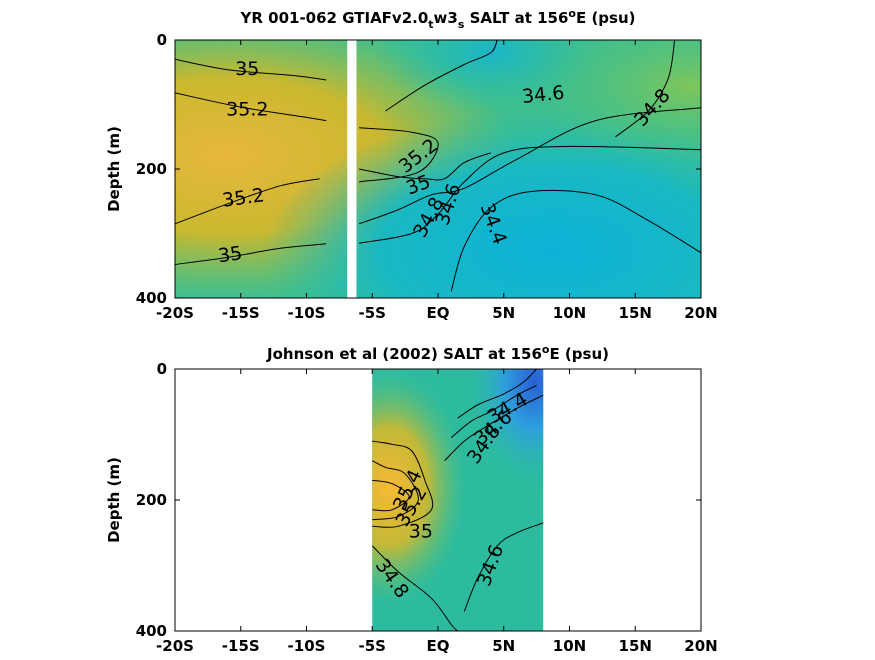 This screenshot has height=660, width=875. Describe the element at coordinates (437, 353) in the screenshot. I see `panel-title: Johnson et al (2002) SALT at 156oE (psu)` at that location.